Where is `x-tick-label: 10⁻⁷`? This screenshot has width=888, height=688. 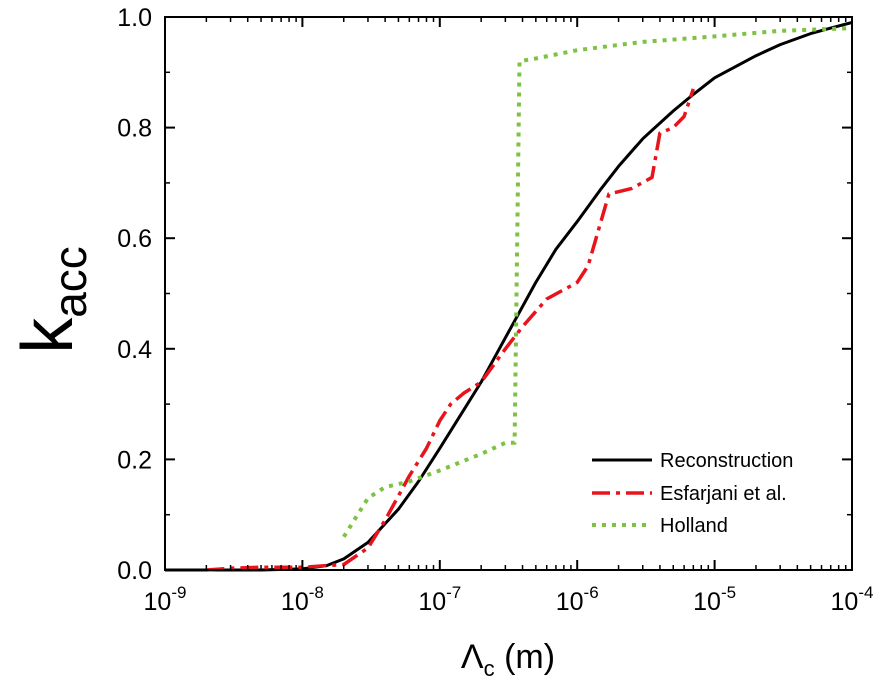 x-tick-label: 10⁻⁷ is located at coordinates (439, 599).